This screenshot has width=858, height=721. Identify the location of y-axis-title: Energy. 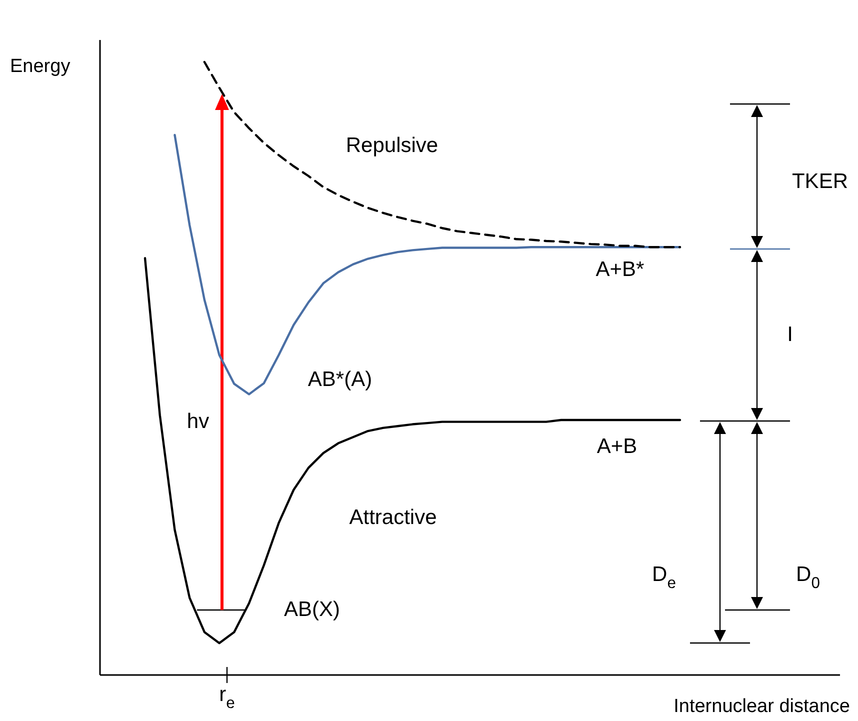
(40, 66).